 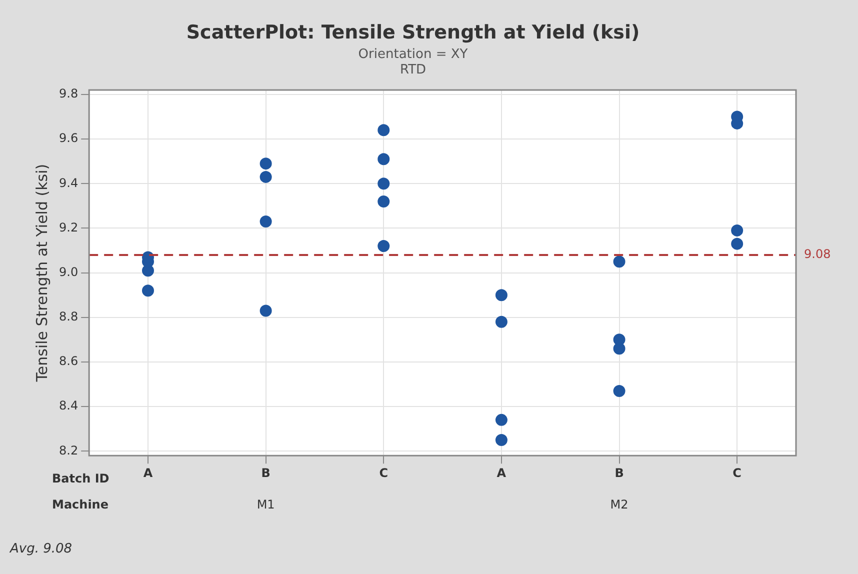 What do you see at coordinates (80, 505) in the screenshot?
I see `text: Machine` at bounding box center [80, 505].